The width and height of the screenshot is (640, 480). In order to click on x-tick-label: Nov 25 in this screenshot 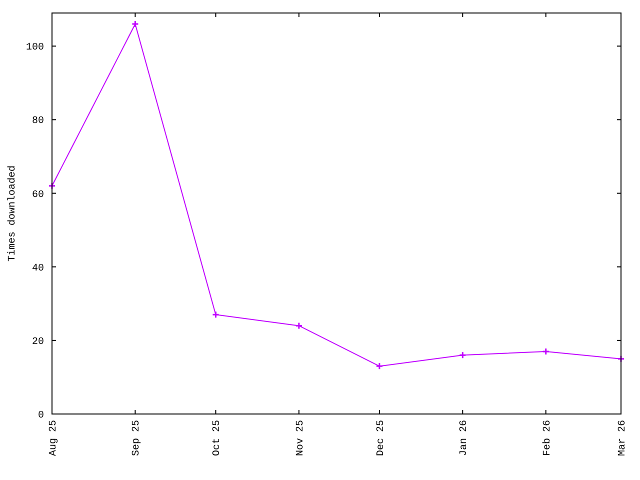, I will do `click(300, 438)`.